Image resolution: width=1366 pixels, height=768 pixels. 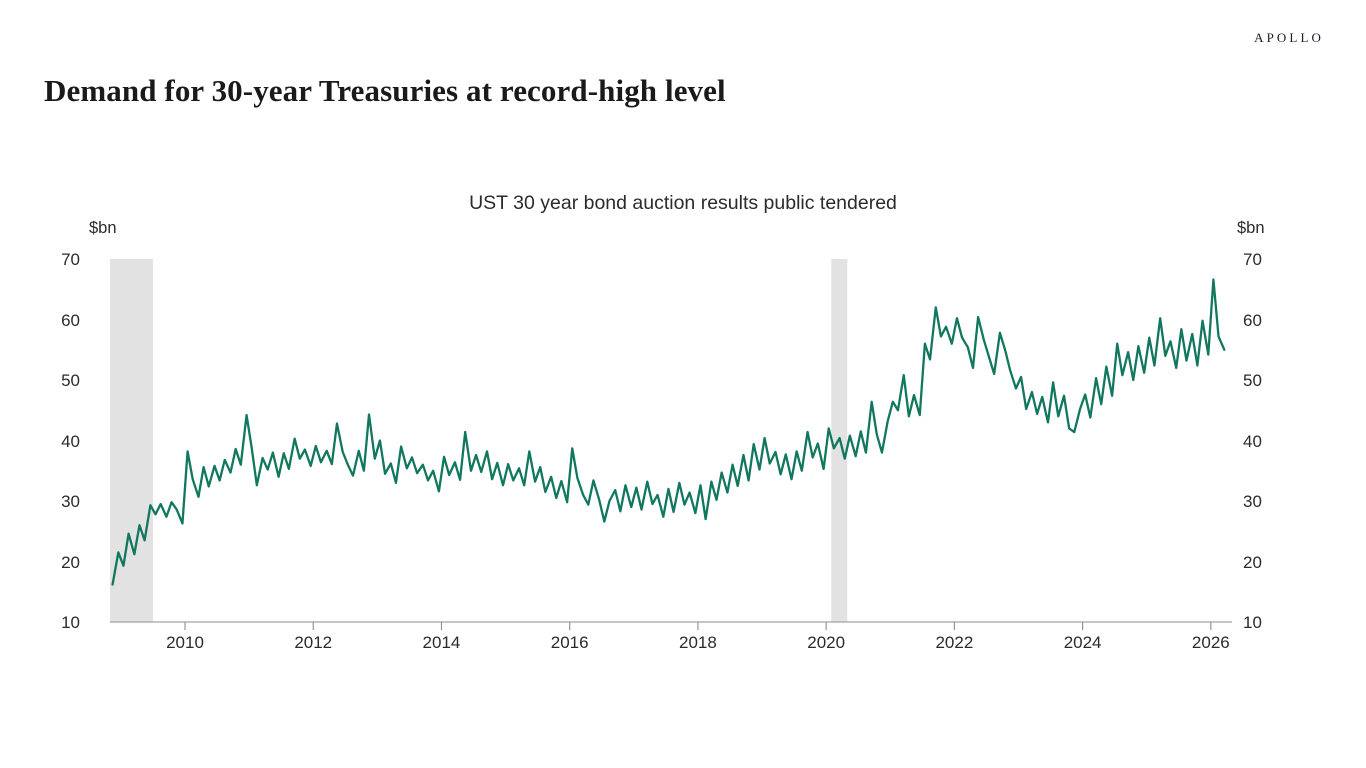 I want to click on x-axis-tick-label: 2024, so click(x=1082, y=642).